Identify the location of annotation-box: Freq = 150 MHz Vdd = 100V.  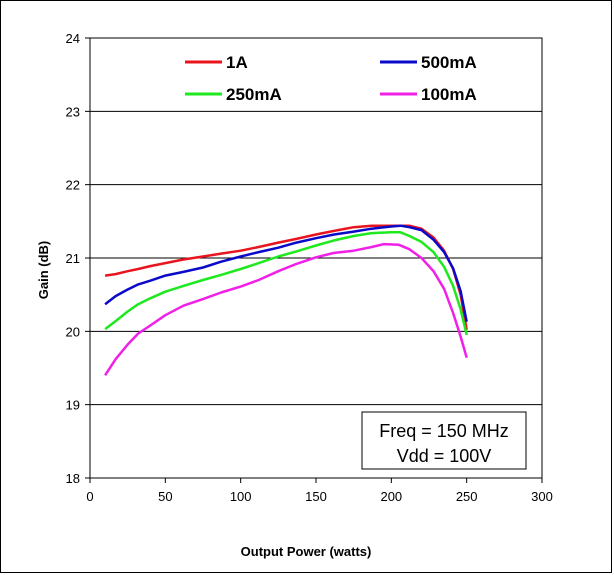
(444, 440).